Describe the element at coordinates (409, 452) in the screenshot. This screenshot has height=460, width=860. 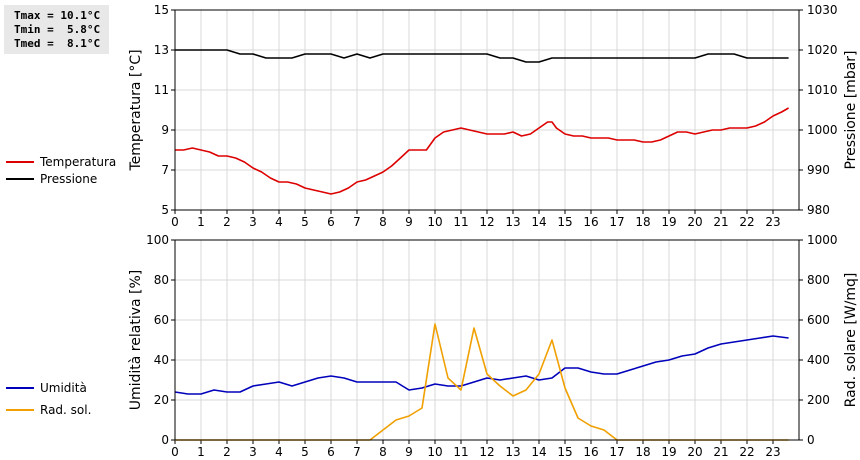
I see `chart2-x-tick-label: 9` at that location.